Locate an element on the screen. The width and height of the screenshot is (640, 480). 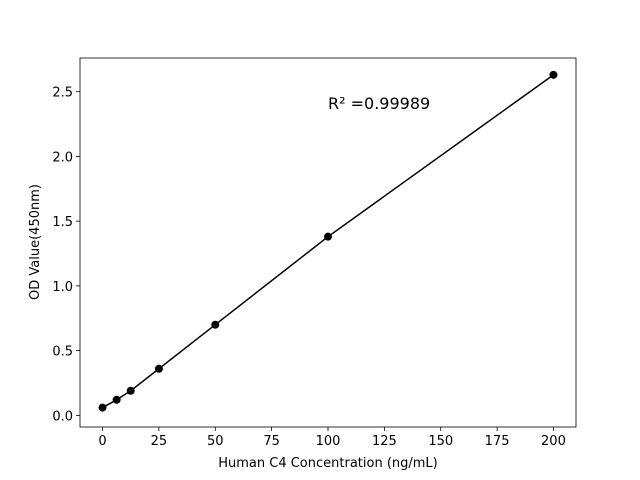
x-tick-label: 175 is located at coordinates (497, 441).